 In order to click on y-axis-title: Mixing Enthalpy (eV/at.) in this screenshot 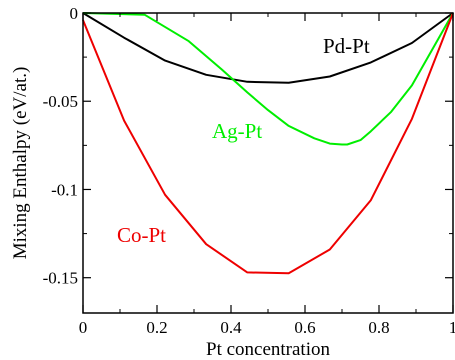, I will do `click(20, 163)`.